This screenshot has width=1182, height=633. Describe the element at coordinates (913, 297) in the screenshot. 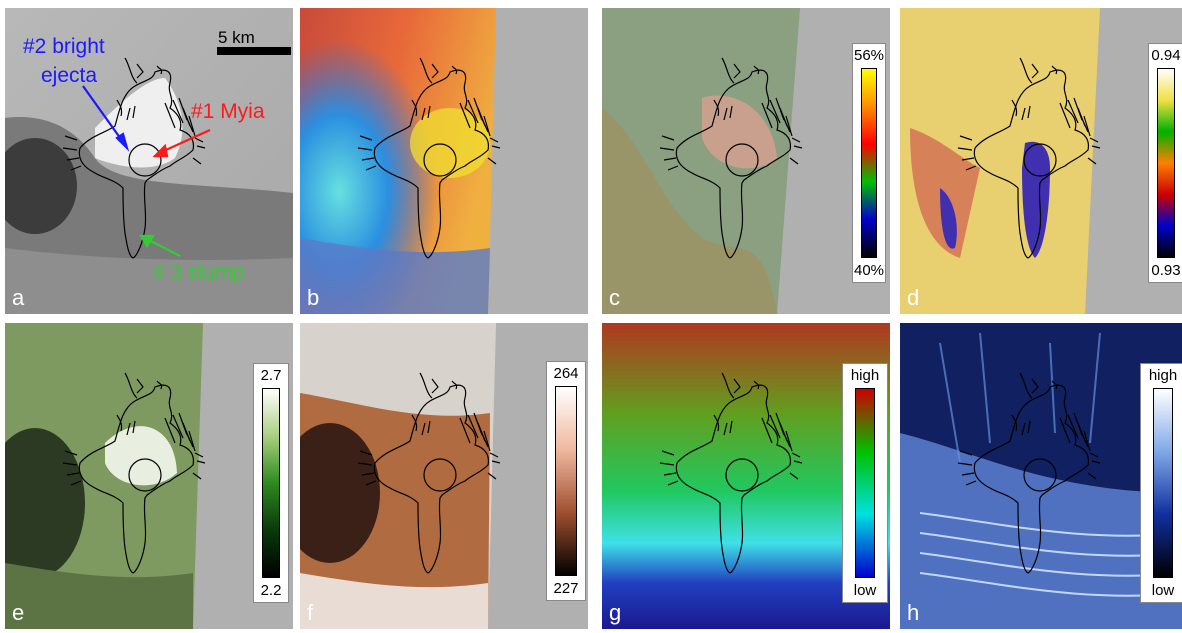

I see `panel-label: d` at that location.